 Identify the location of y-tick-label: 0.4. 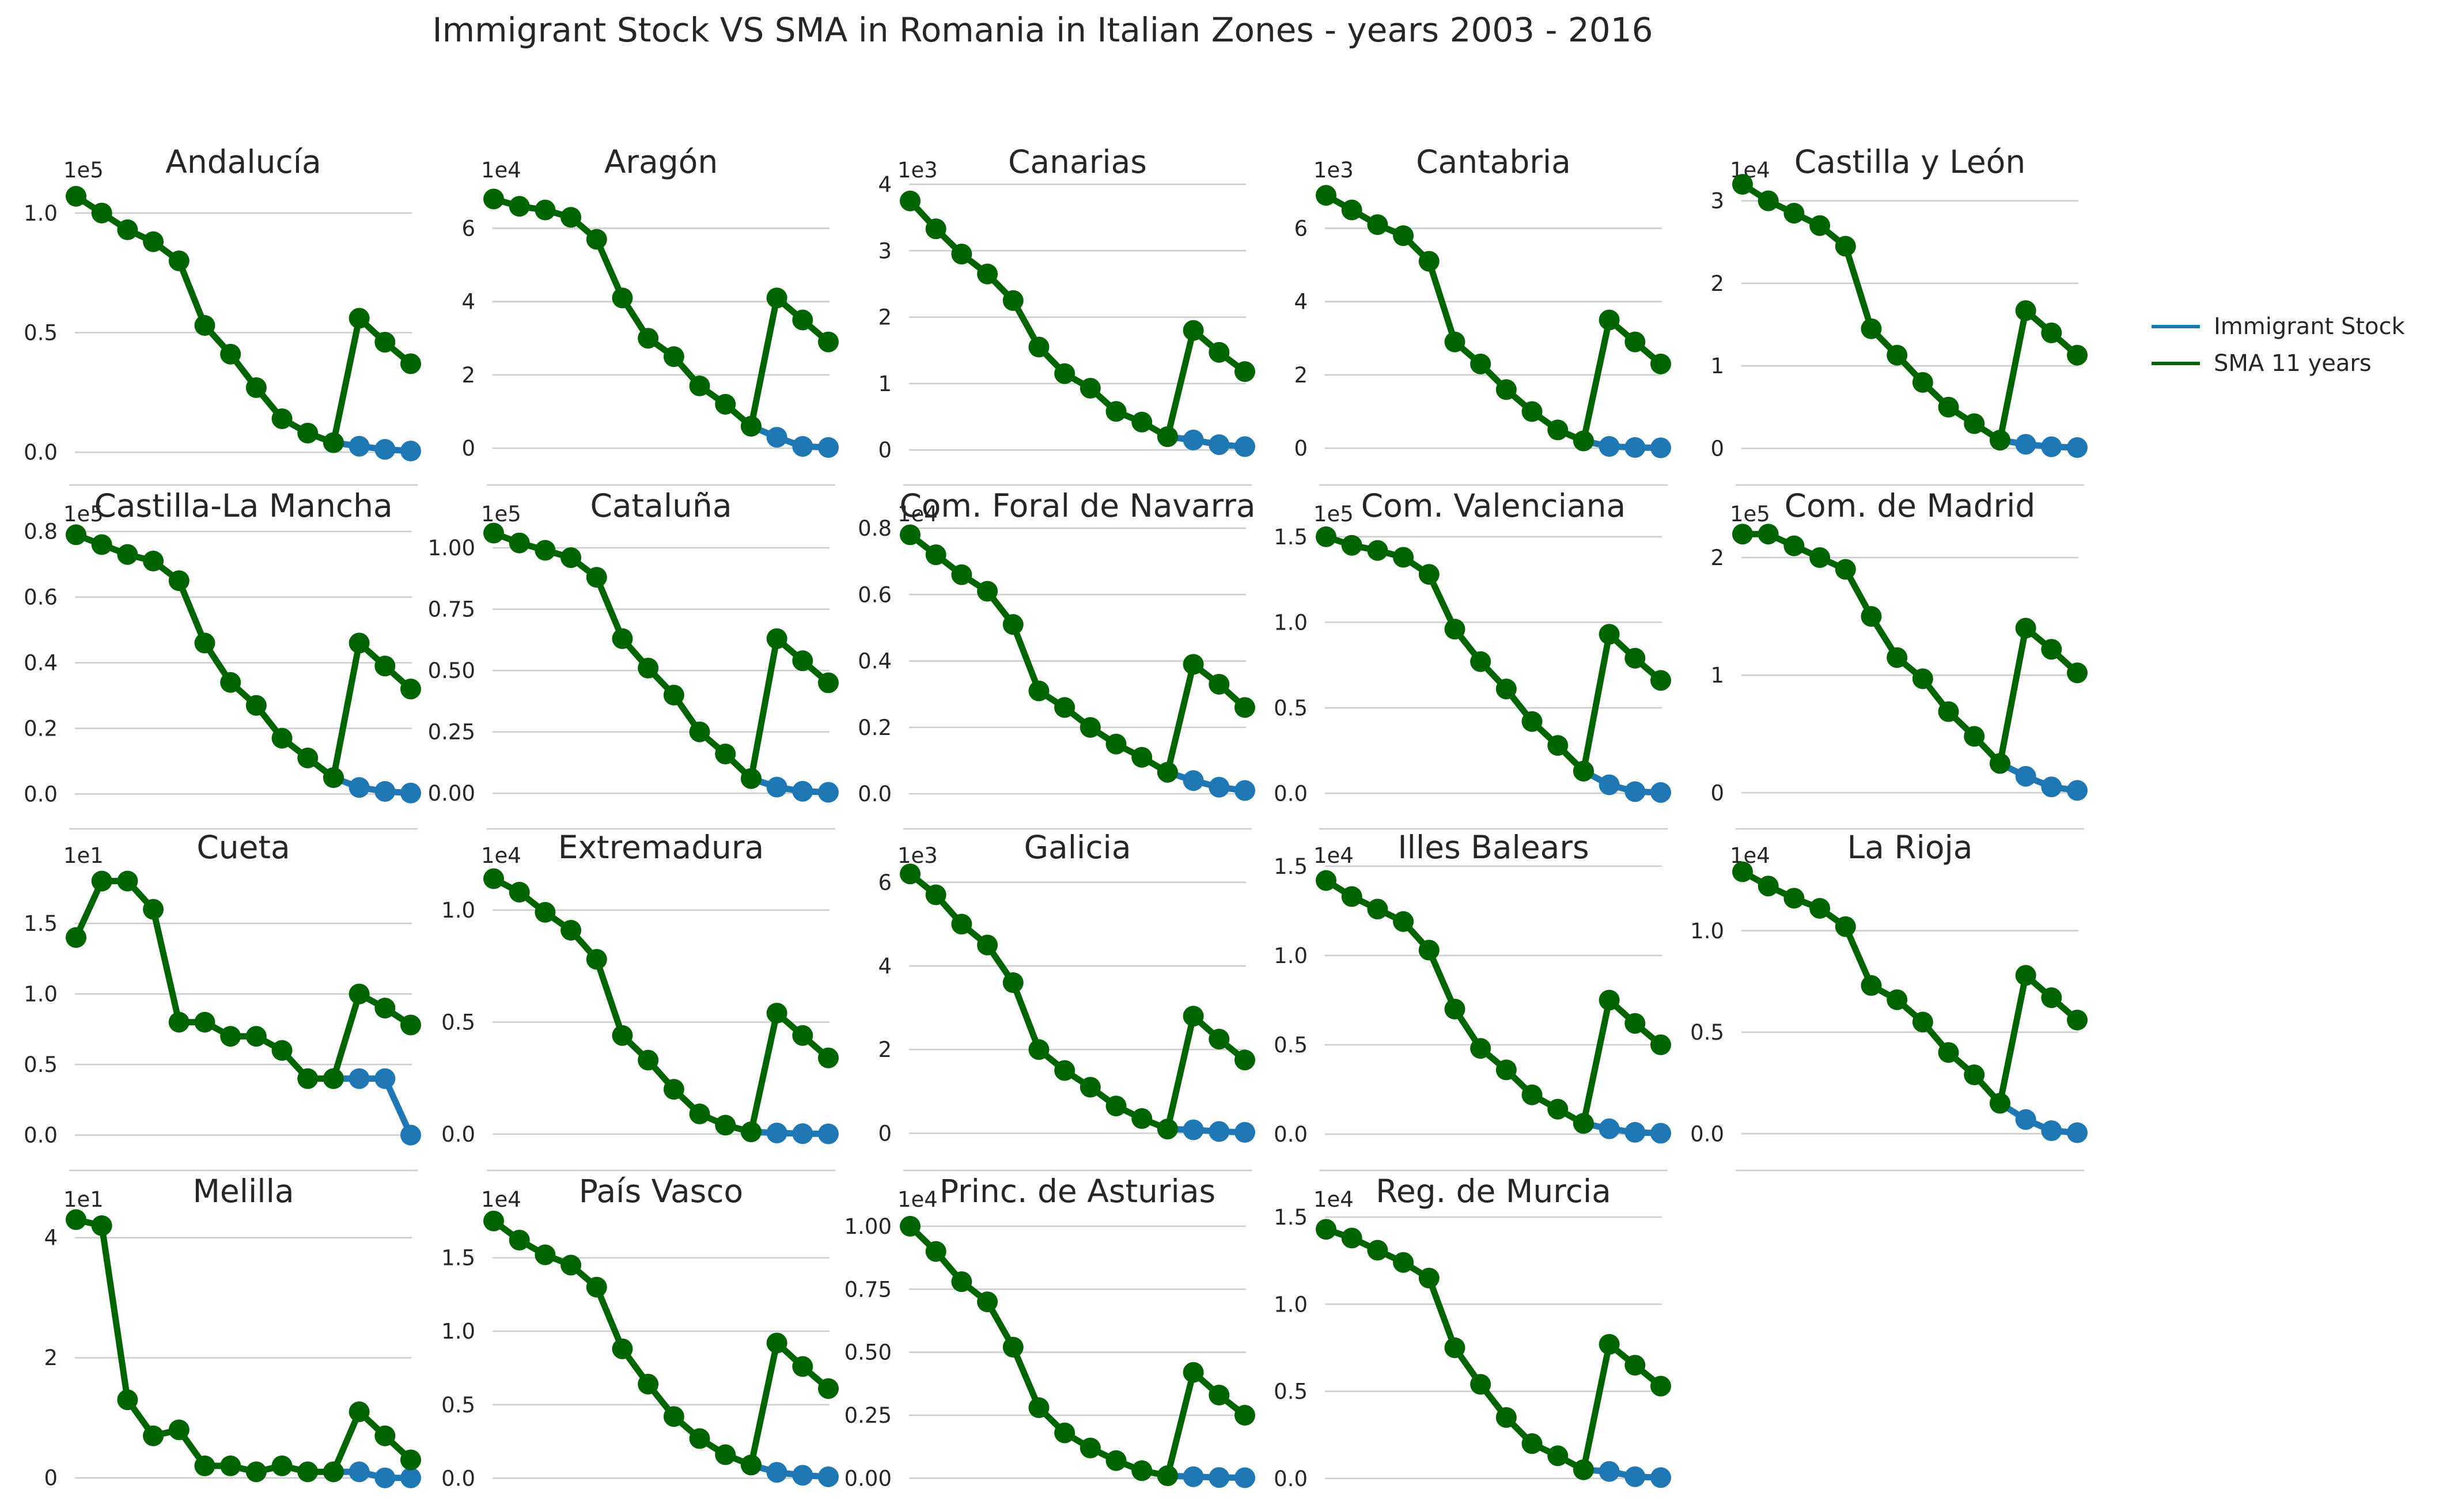
(875, 661).